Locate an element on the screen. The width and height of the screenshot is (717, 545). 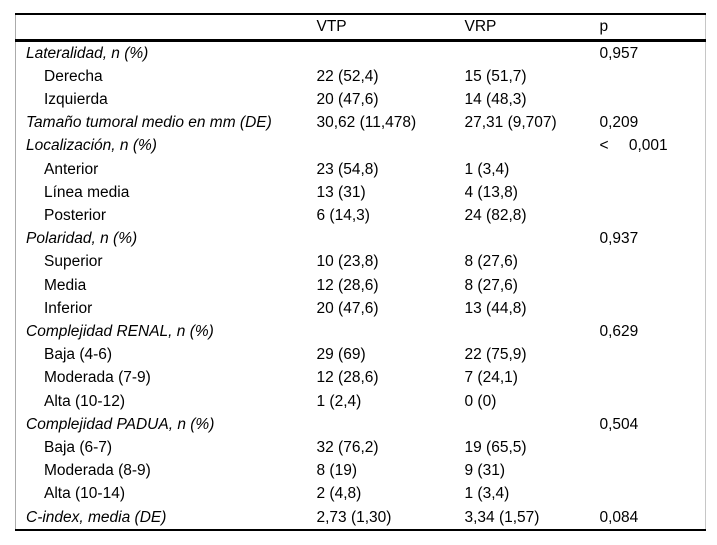
table-row: Baja (4-6) 29 (69) 22 (75,9) is located at coordinates (361, 354).